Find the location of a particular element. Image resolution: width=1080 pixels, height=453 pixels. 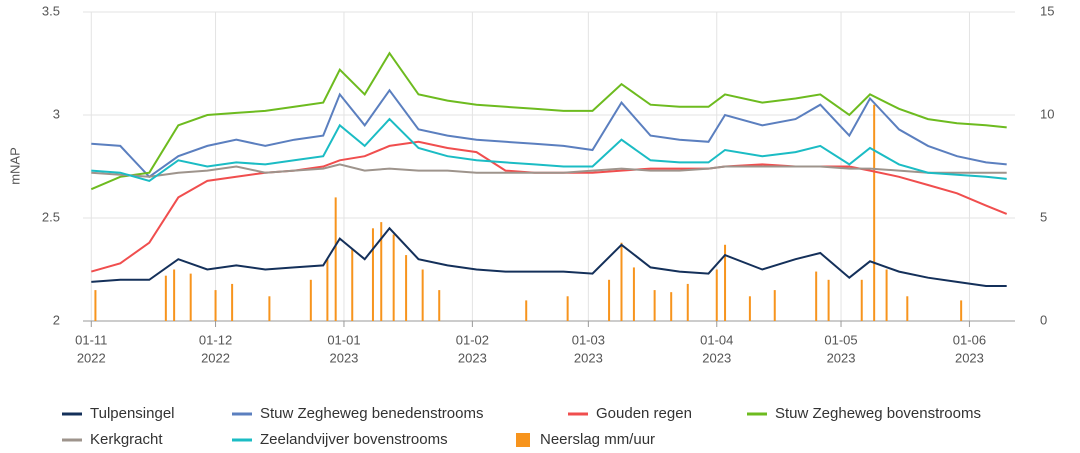

x-tick-label: 01-01 is located at coordinates (343, 339).